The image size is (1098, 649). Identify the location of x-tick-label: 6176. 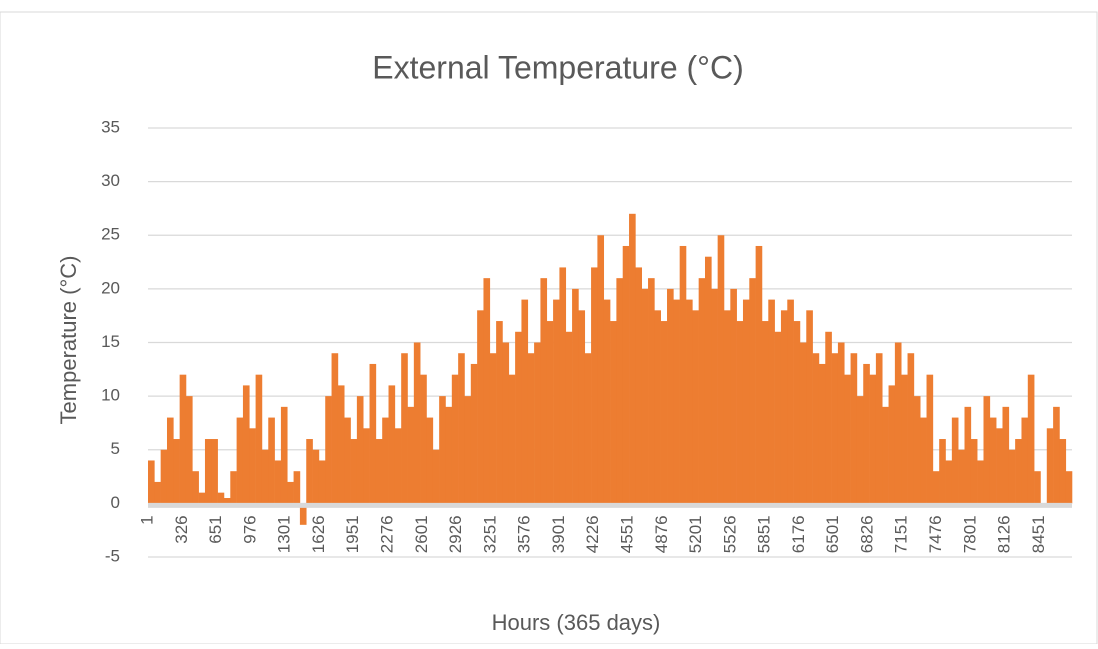
(798, 534).